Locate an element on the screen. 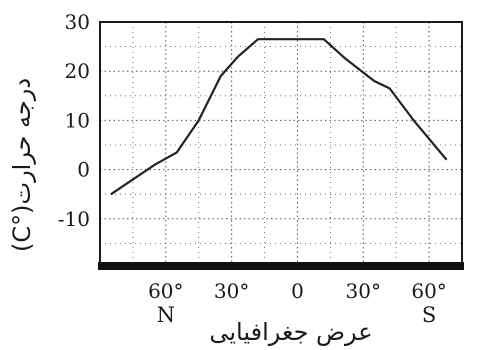 This screenshot has width=477, height=350. south-label: S is located at coordinates (429, 315).